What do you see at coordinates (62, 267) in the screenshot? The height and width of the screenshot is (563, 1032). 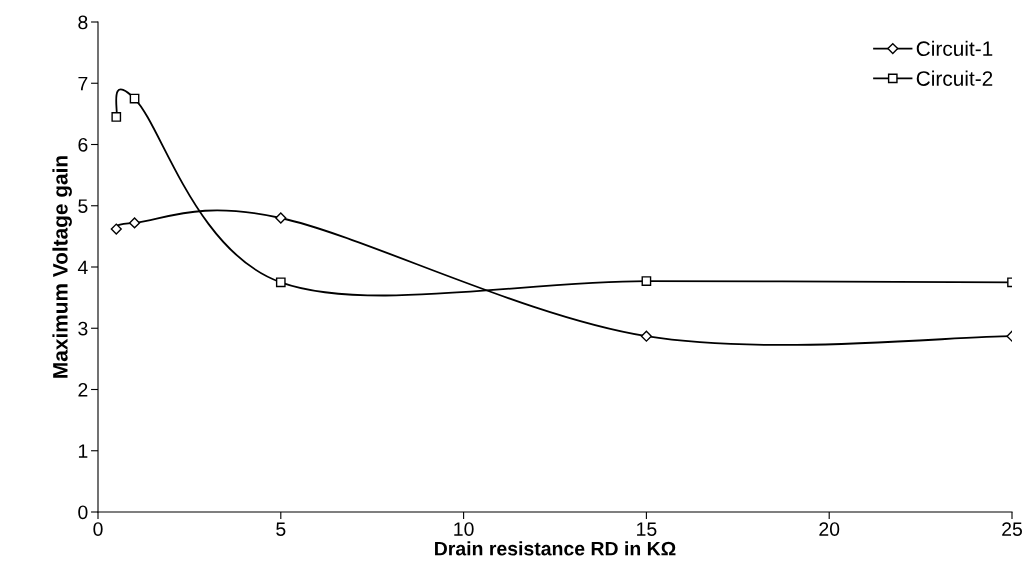 I see `y-axis-title: Maximum Voltage gain` at bounding box center [62, 267].